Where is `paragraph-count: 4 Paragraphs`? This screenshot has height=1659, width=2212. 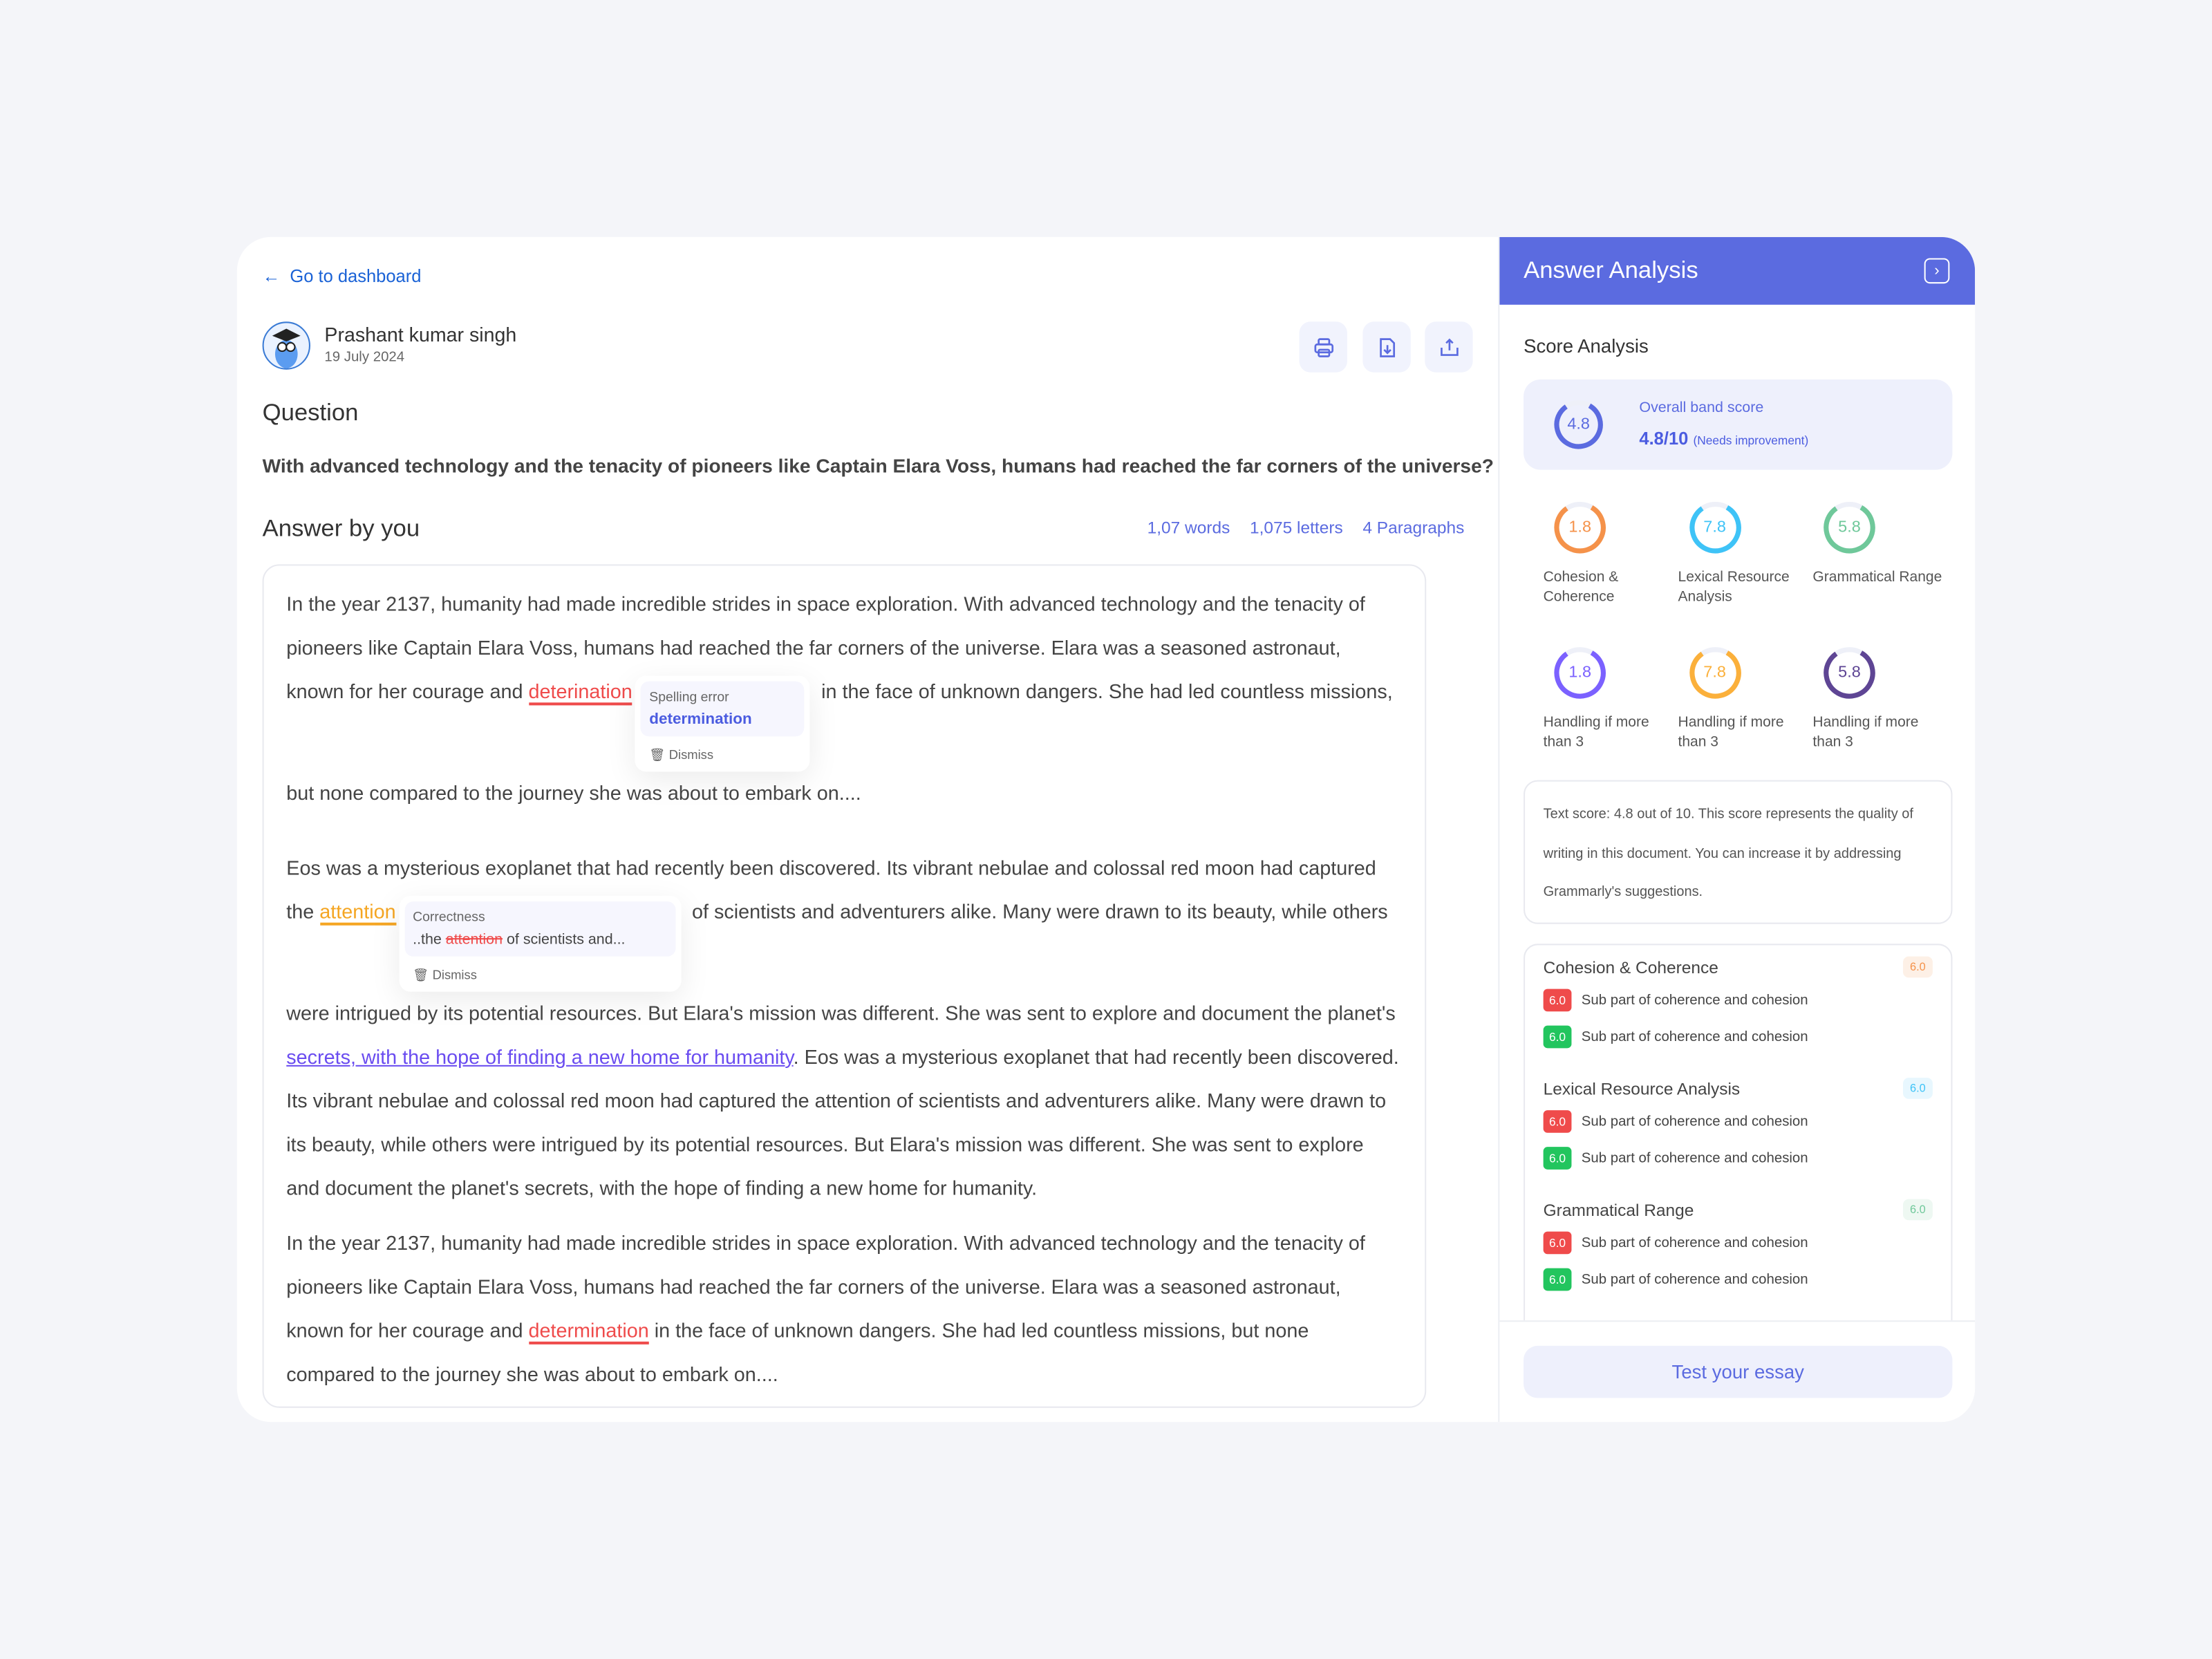 paragraph-count: 4 Paragraphs is located at coordinates (1413, 527).